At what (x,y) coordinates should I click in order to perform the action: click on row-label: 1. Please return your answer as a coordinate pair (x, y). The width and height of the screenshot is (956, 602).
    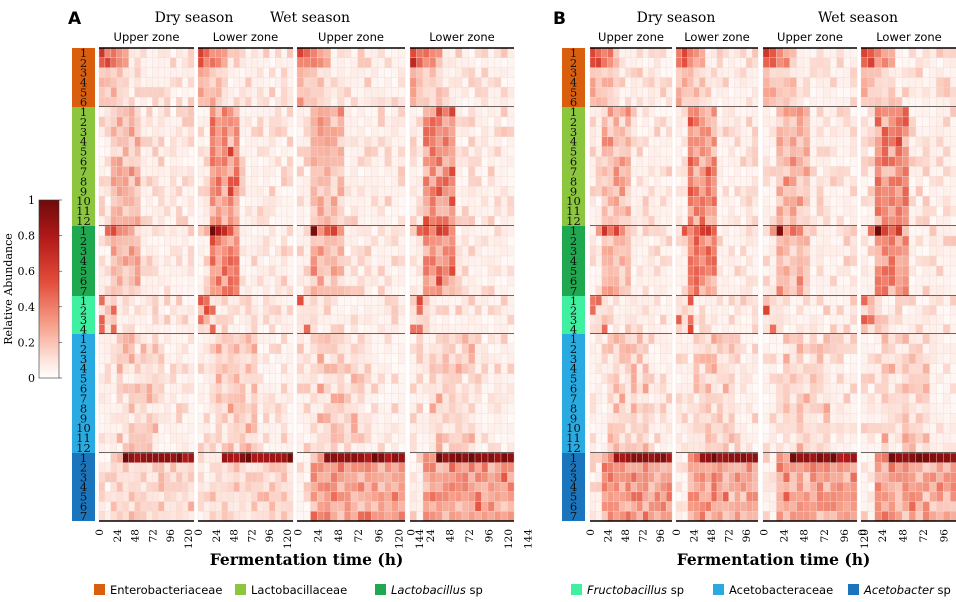
    Looking at the image, I should click on (83, 301).